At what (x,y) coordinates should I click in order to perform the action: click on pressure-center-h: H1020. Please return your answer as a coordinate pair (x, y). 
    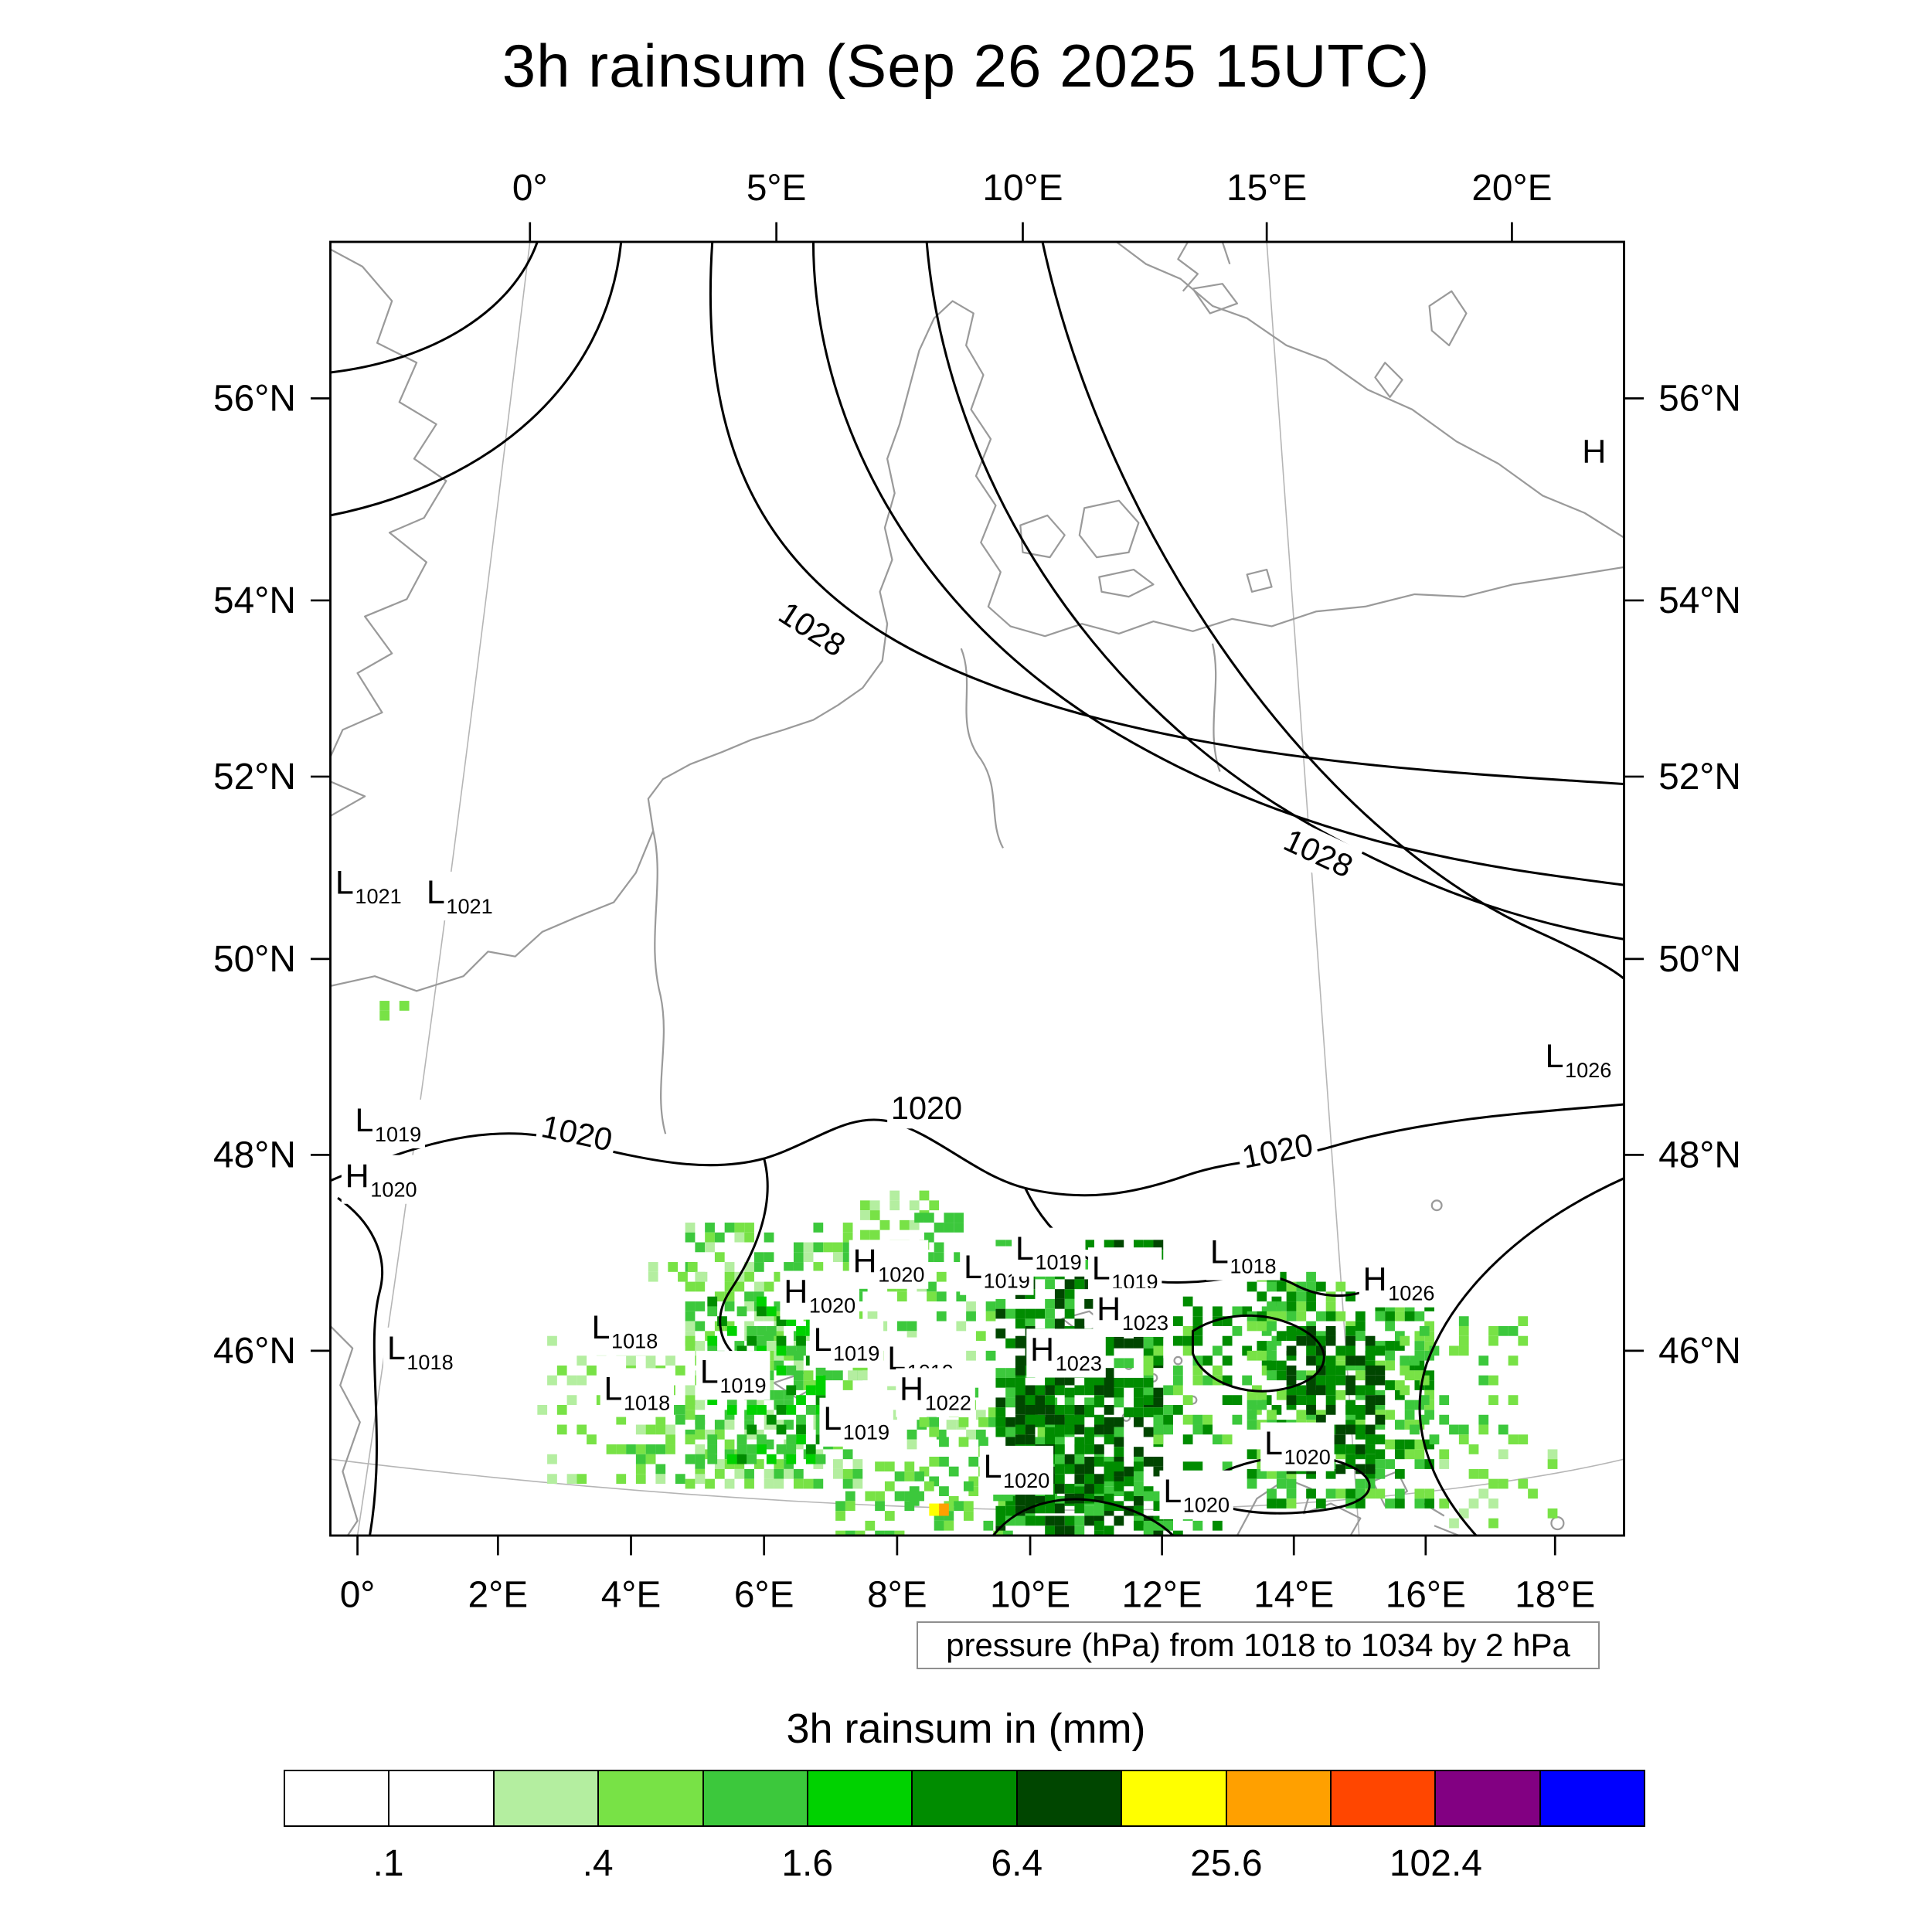
    Looking at the image, I should click on (381, 1179).